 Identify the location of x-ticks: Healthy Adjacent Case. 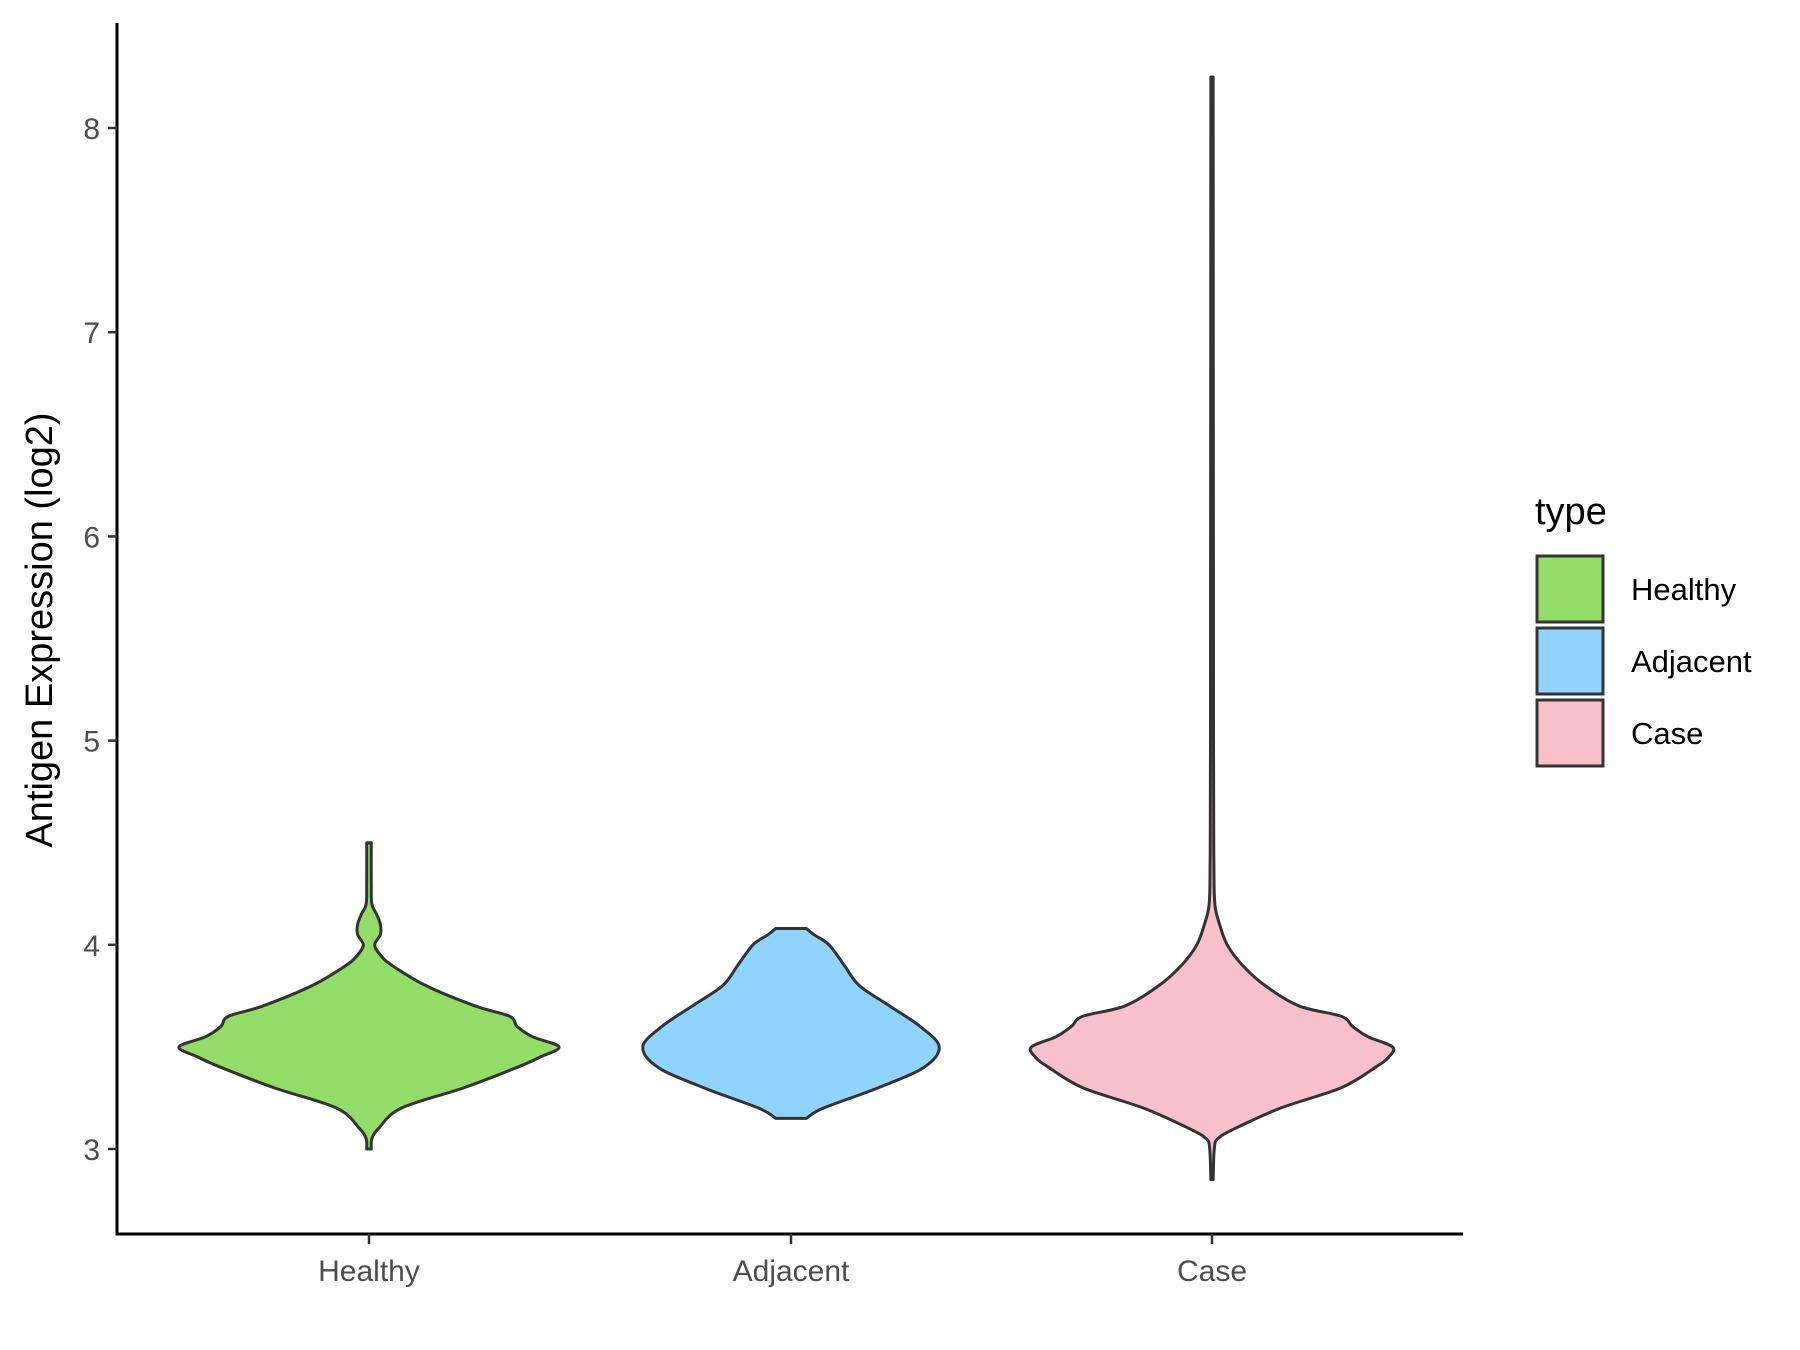
(782, 1261).